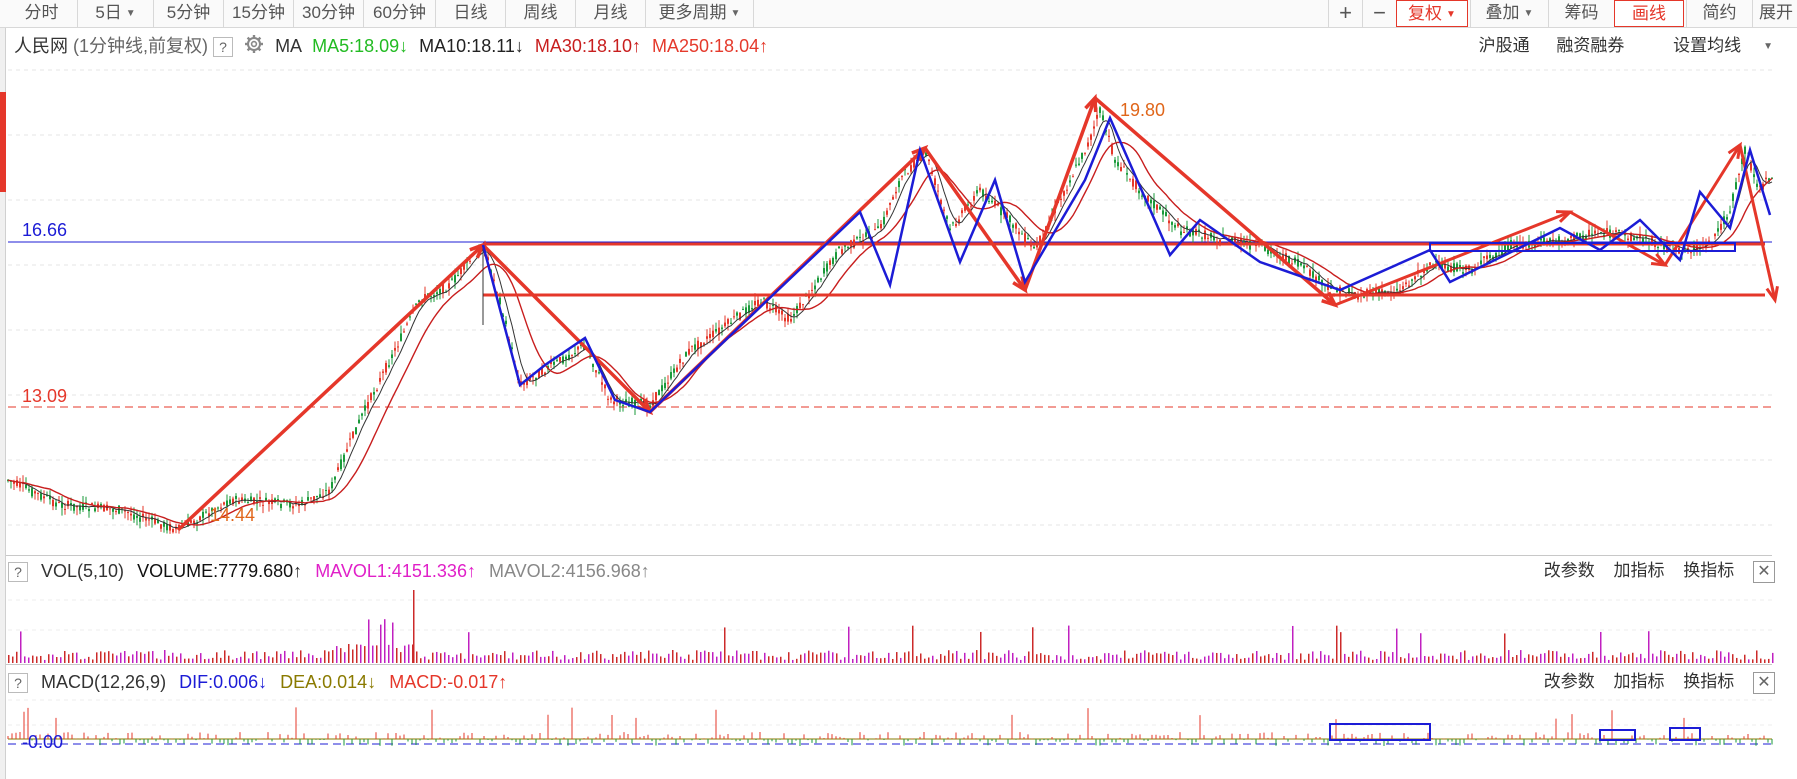 Image resolution: width=1797 pixels, height=779 pixels. Describe the element at coordinates (1509, 13) in the screenshot. I see `overlay-dropdown: 叠加 ▼` at that location.